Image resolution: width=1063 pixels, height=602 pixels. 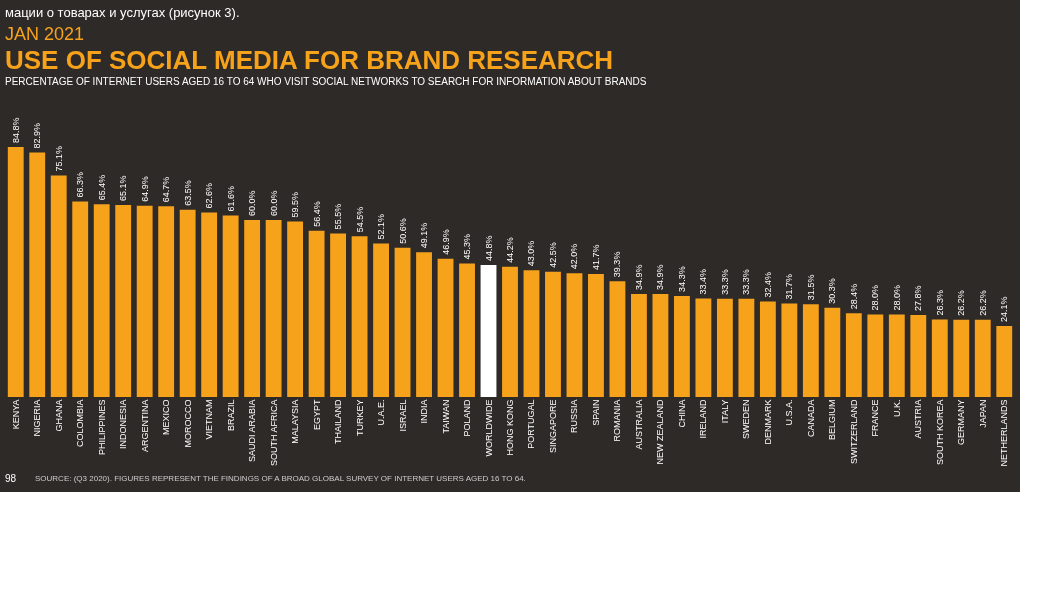 I want to click on x-tick-label: ROMANIA, so click(x=617, y=420).